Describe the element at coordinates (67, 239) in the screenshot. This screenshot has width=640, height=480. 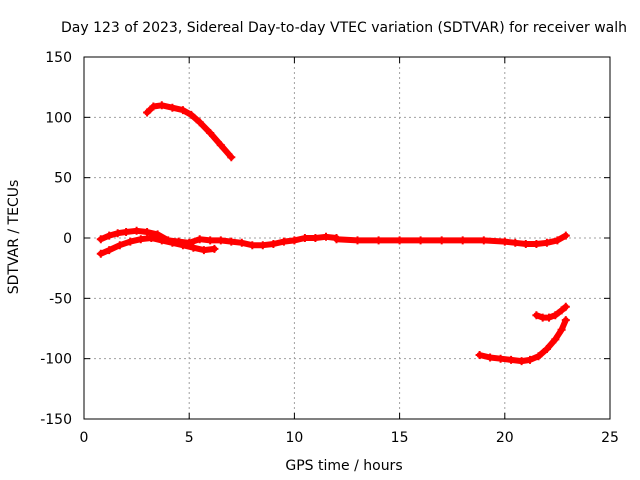
I see `y-tick-label: 0` at that location.